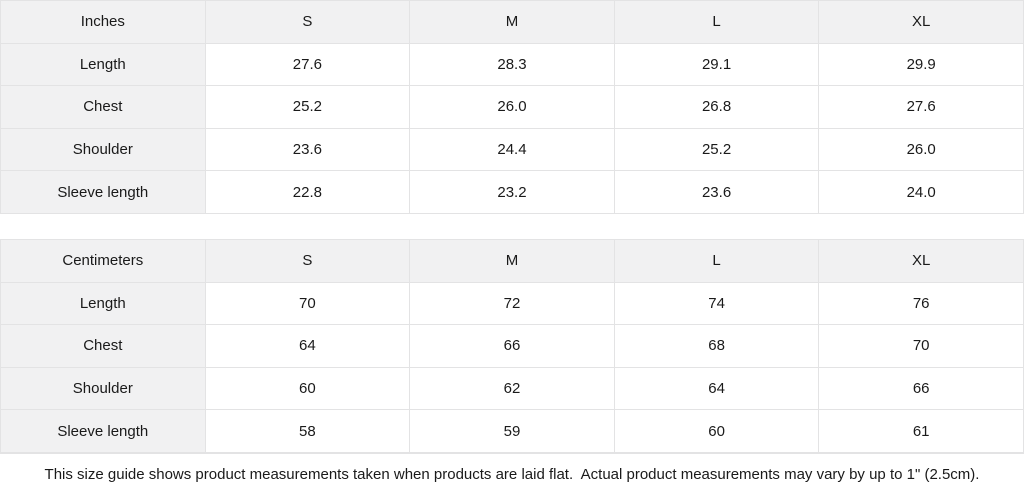  I want to click on table-header-row: Inches S M L XL, so click(512, 22).